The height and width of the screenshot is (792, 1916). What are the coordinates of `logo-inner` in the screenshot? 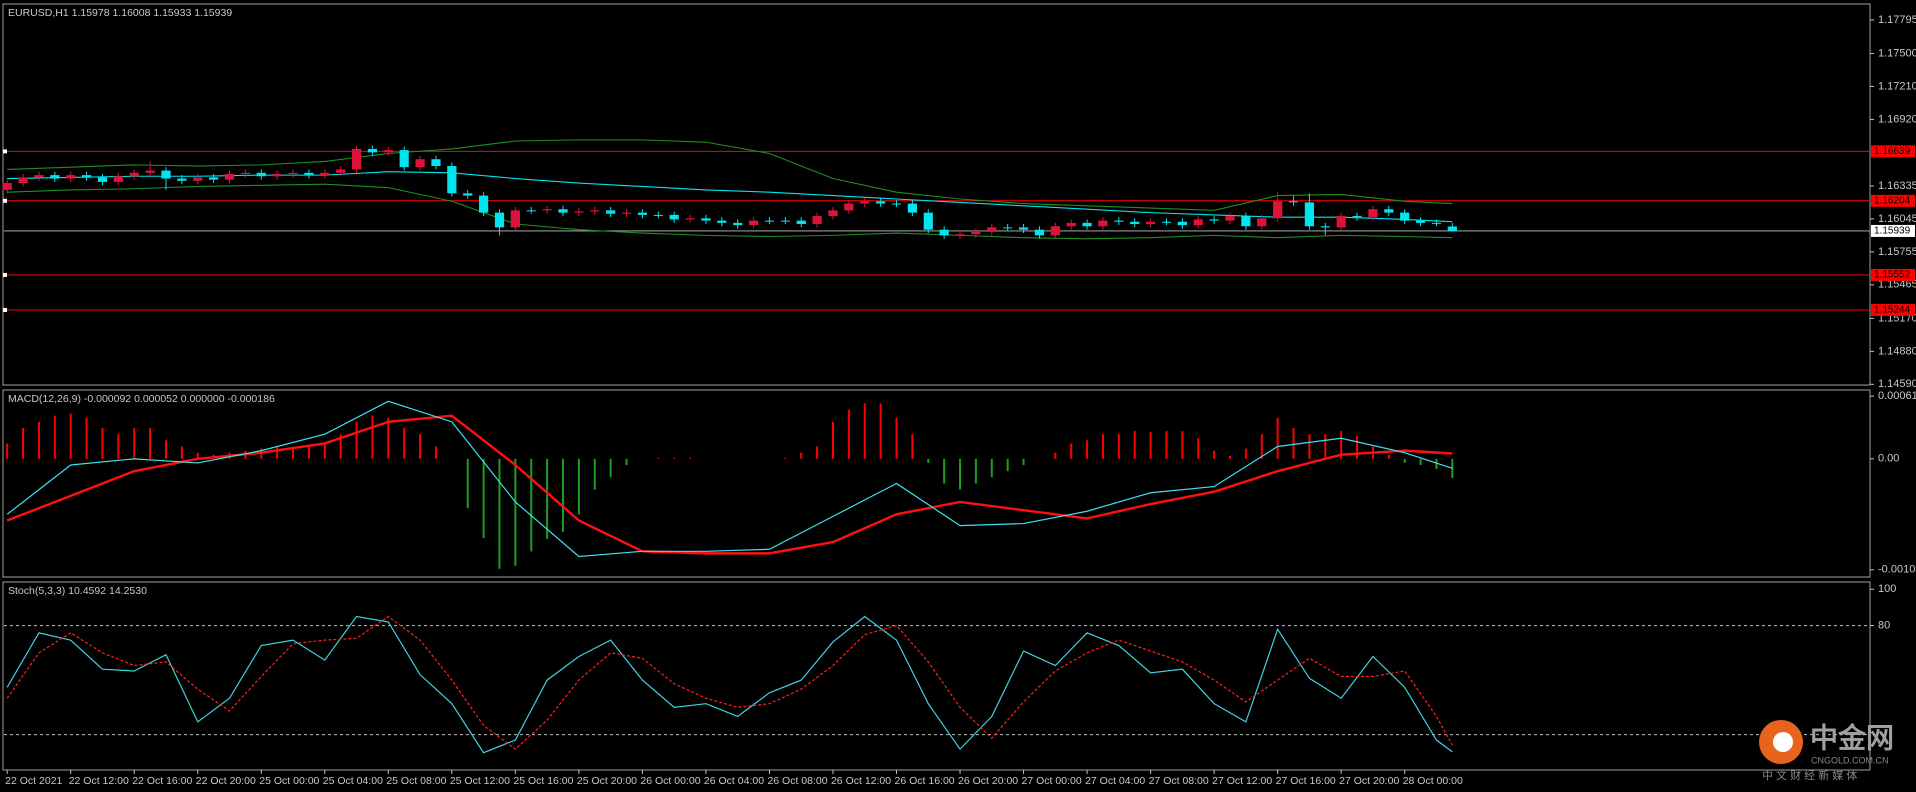 It's located at (1783, 742).